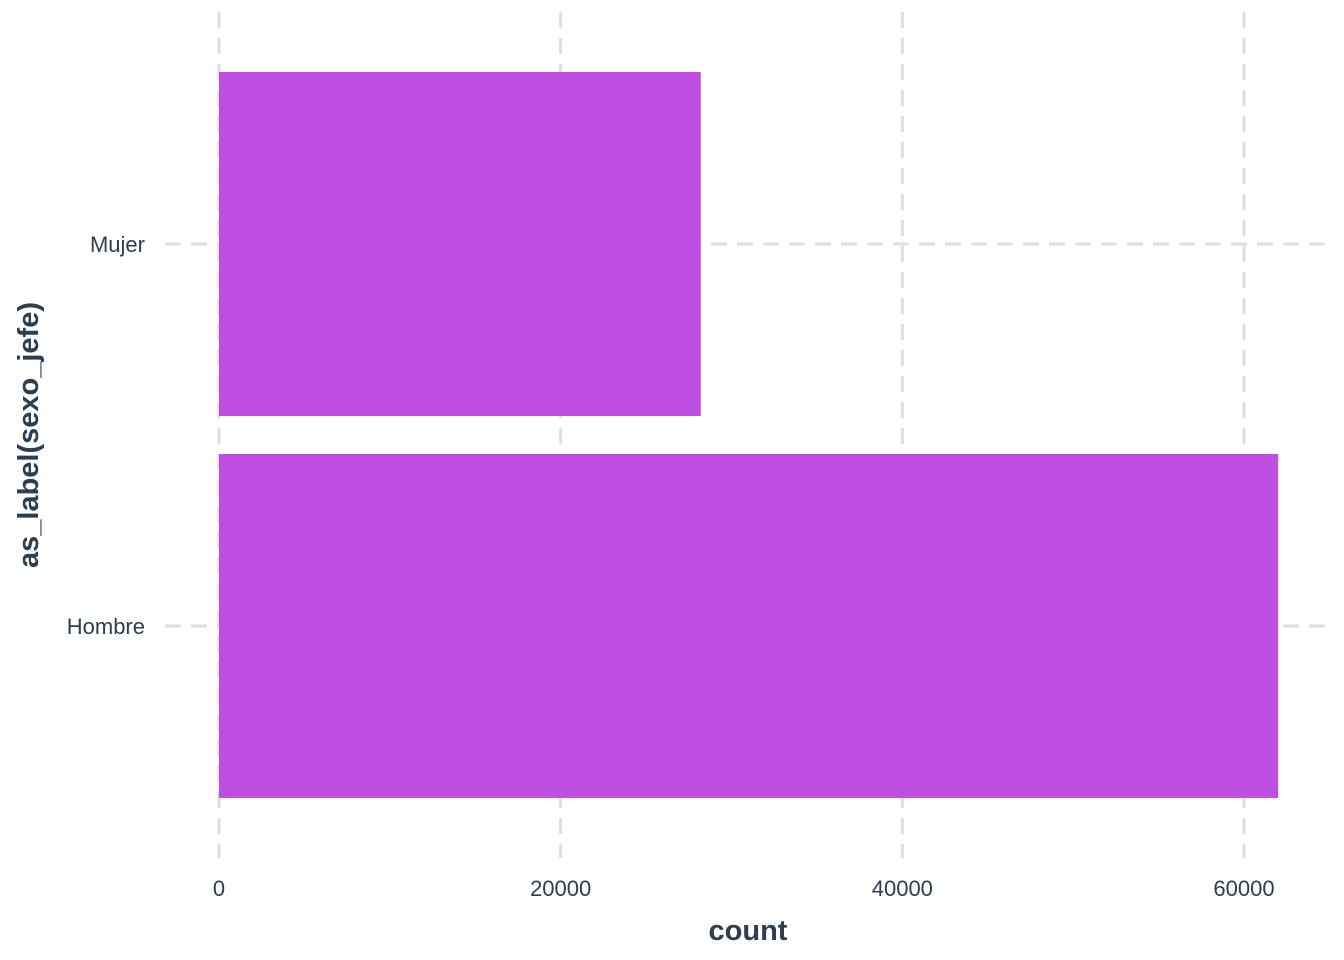 The height and width of the screenshot is (960, 1344). I want to click on x-axis-ticks: 0 20000 40000 60000, so click(744, 888).